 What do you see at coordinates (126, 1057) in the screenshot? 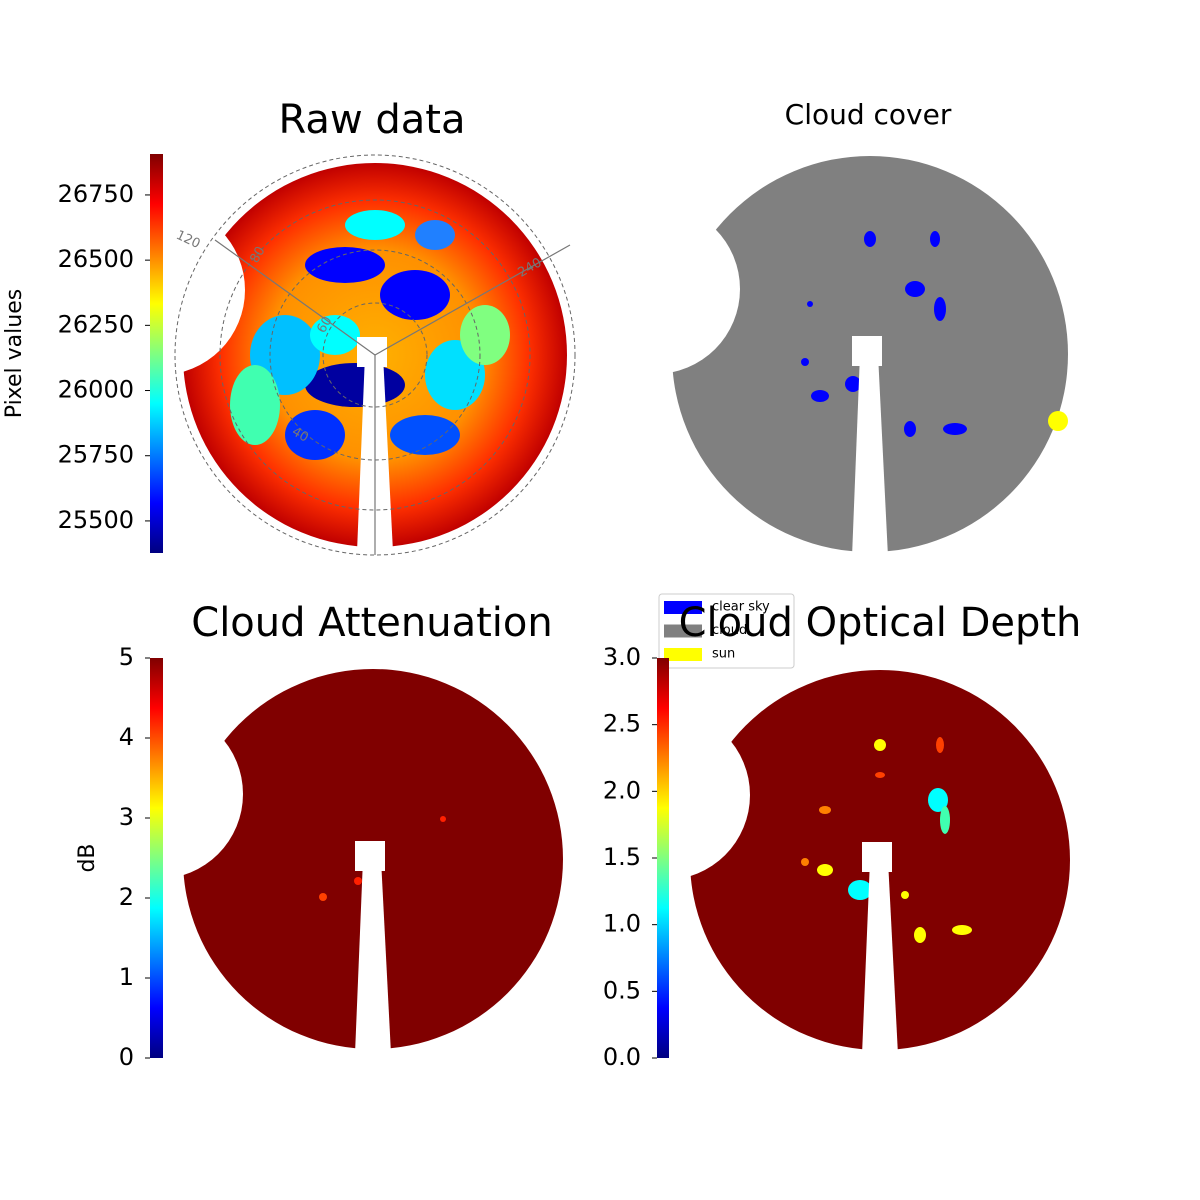
I see `colorbar-tick-label: 0` at bounding box center [126, 1057].